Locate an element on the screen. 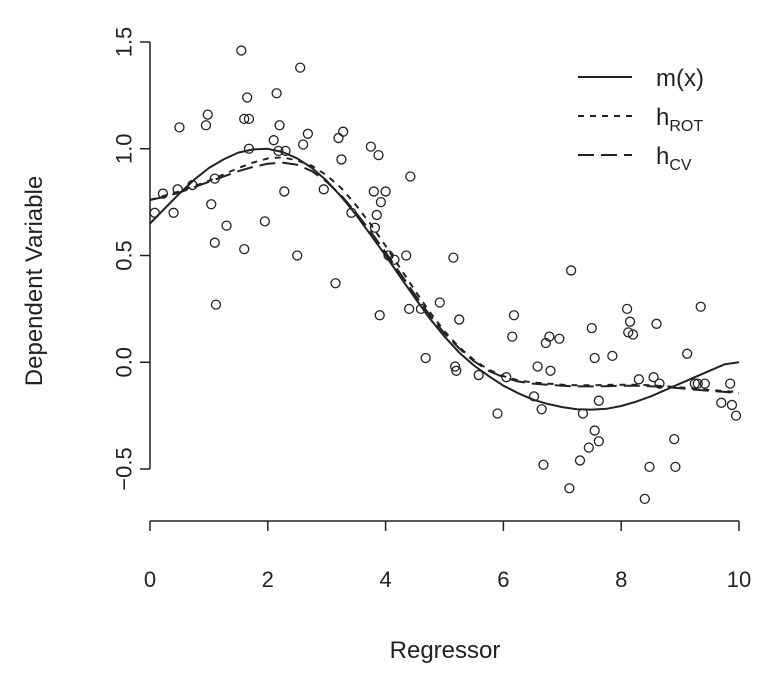 The width and height of the screenshot is (764, 675). x-tick-label: 0 is located at coordinates (150, 579).